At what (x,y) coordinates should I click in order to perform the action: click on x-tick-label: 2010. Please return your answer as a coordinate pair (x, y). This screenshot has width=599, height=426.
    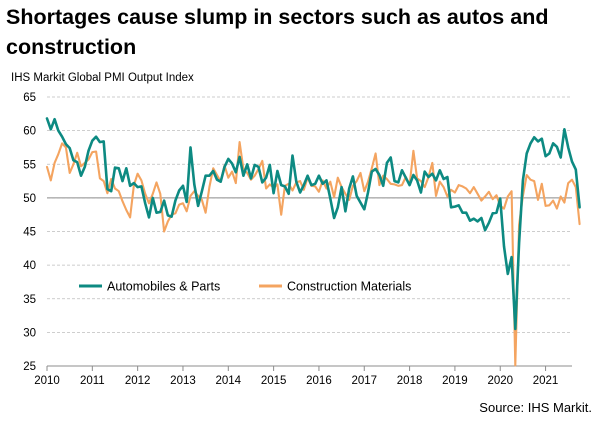
    Looking at the image, I should click on (47, 381).